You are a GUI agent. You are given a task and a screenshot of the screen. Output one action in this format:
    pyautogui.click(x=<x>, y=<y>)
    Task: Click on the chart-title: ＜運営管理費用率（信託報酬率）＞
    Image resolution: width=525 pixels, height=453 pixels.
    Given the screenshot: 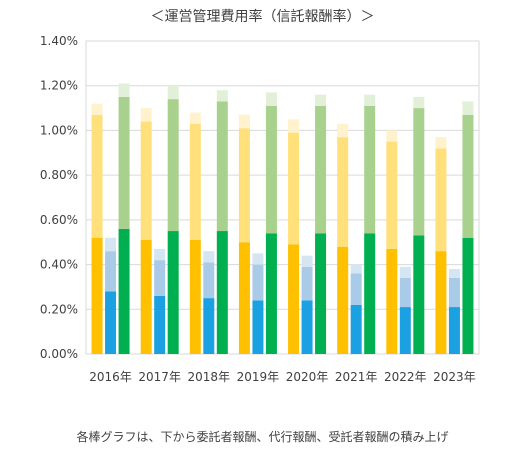 What is the action you would take?
    pyautogui.click(x=262, y=17)
    